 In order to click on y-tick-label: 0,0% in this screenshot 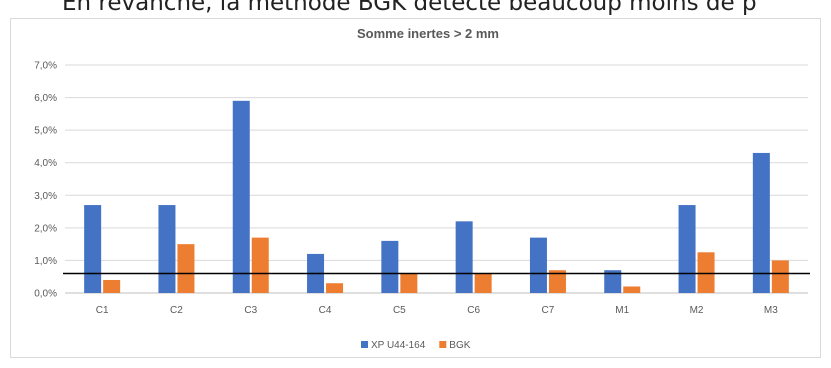, I will do `click(45, 294)`.